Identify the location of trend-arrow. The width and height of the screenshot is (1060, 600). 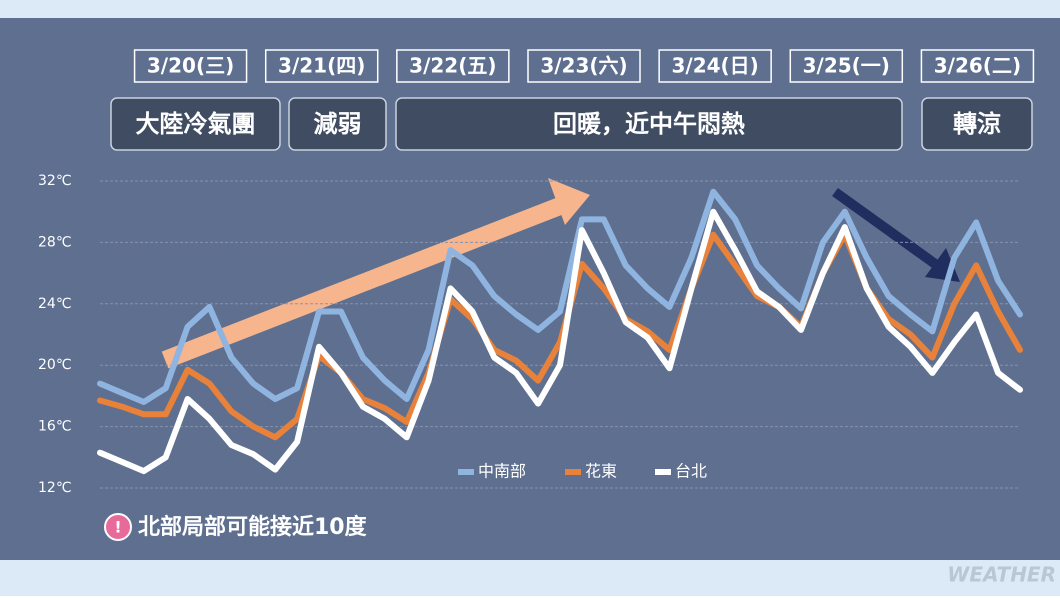
(362, 283).